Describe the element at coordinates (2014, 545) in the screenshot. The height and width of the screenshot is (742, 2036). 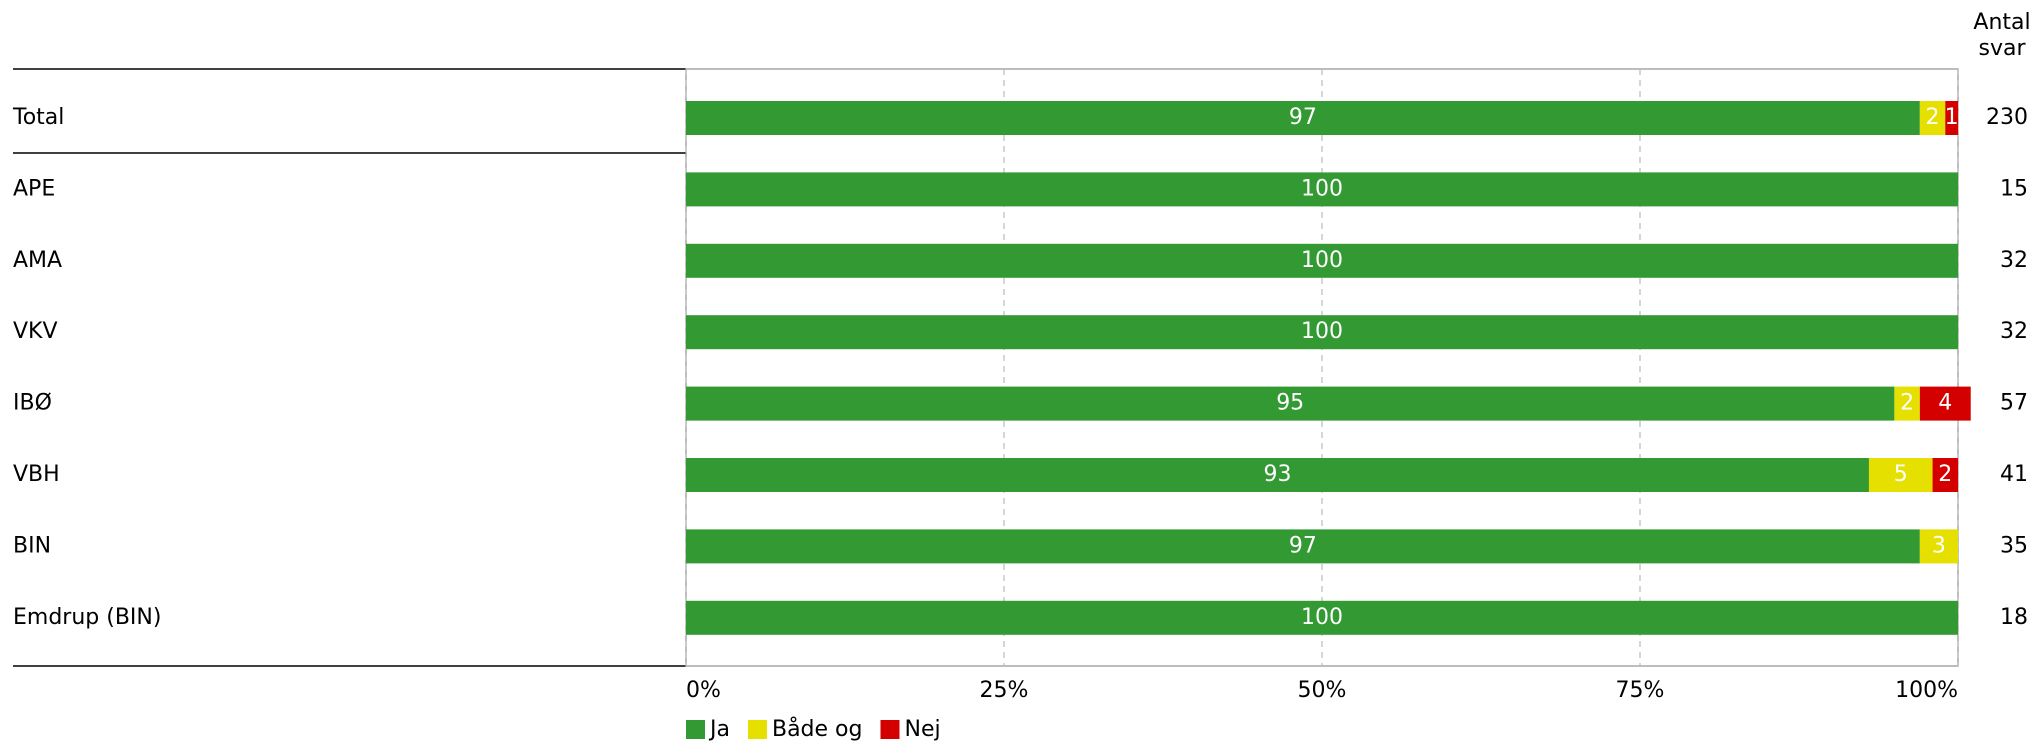
I see `count-label: 35` at that location.